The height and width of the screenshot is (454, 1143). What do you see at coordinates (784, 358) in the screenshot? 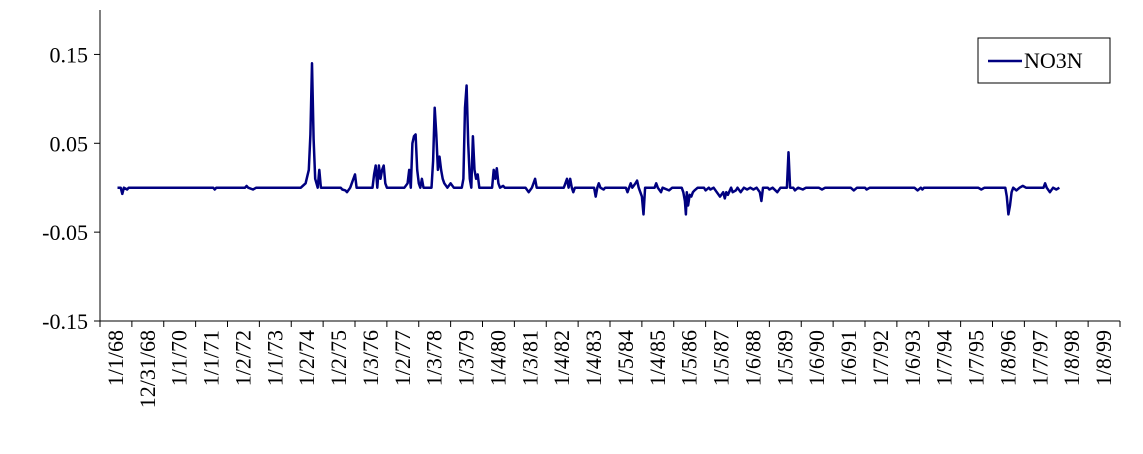
I see `x-tick-label: 1/5/89` at bounding box center [784, 358].